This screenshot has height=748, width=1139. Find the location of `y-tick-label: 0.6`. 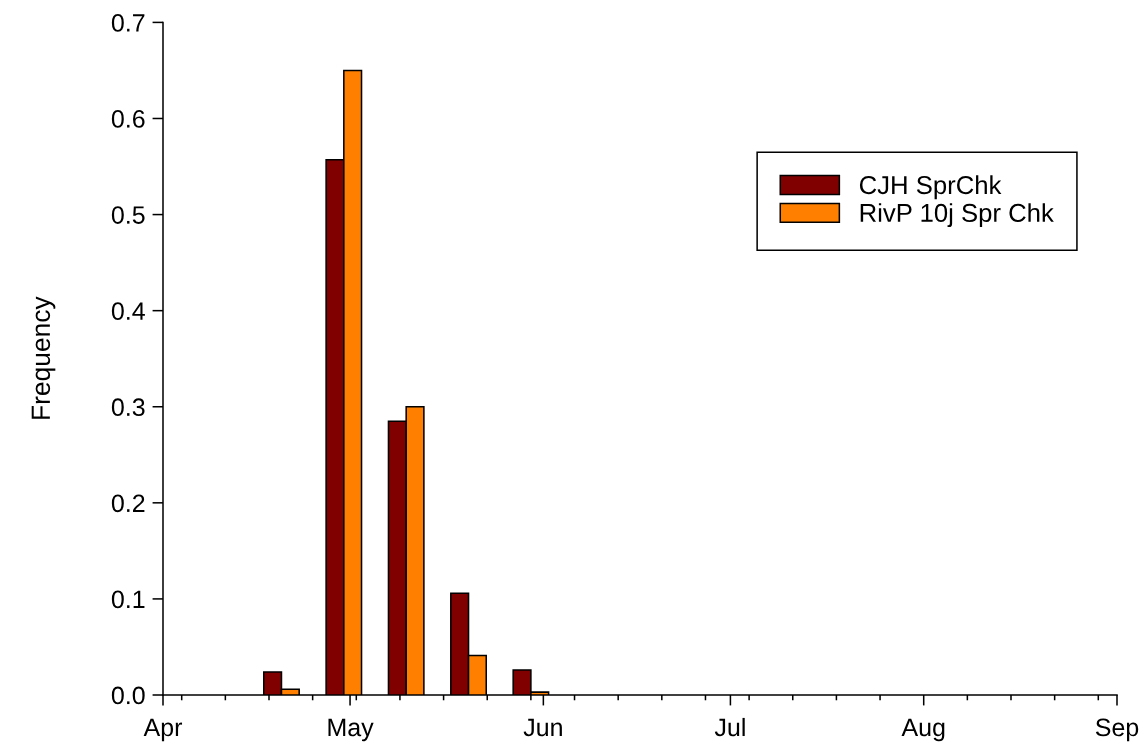

y-tick-label: 0.6 is located at coordinates (128, 119).